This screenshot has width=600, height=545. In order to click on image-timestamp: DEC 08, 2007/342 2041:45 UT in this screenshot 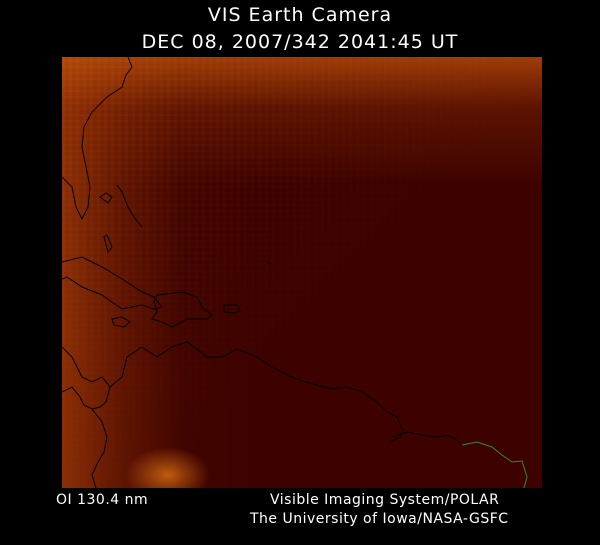, I will do `click(300, 42)`.